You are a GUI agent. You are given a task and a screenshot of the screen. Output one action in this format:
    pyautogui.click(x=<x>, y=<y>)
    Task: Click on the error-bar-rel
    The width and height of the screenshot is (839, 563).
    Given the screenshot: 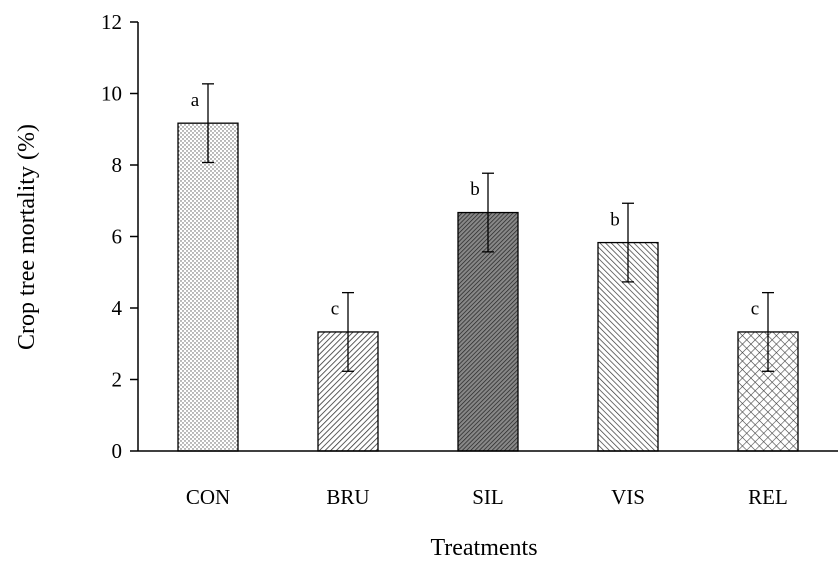 What is the action you would take?
    pyautogui.click(x=768, y=331)
    